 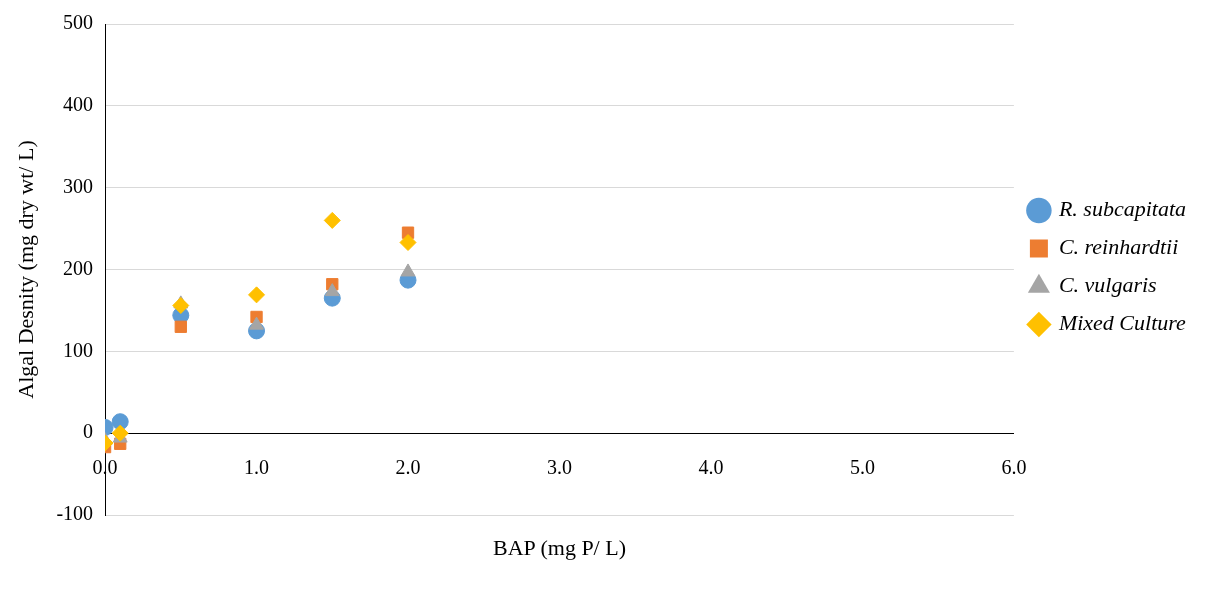 I want to click on y-tick-label: 100, so click(x=78, y=349).